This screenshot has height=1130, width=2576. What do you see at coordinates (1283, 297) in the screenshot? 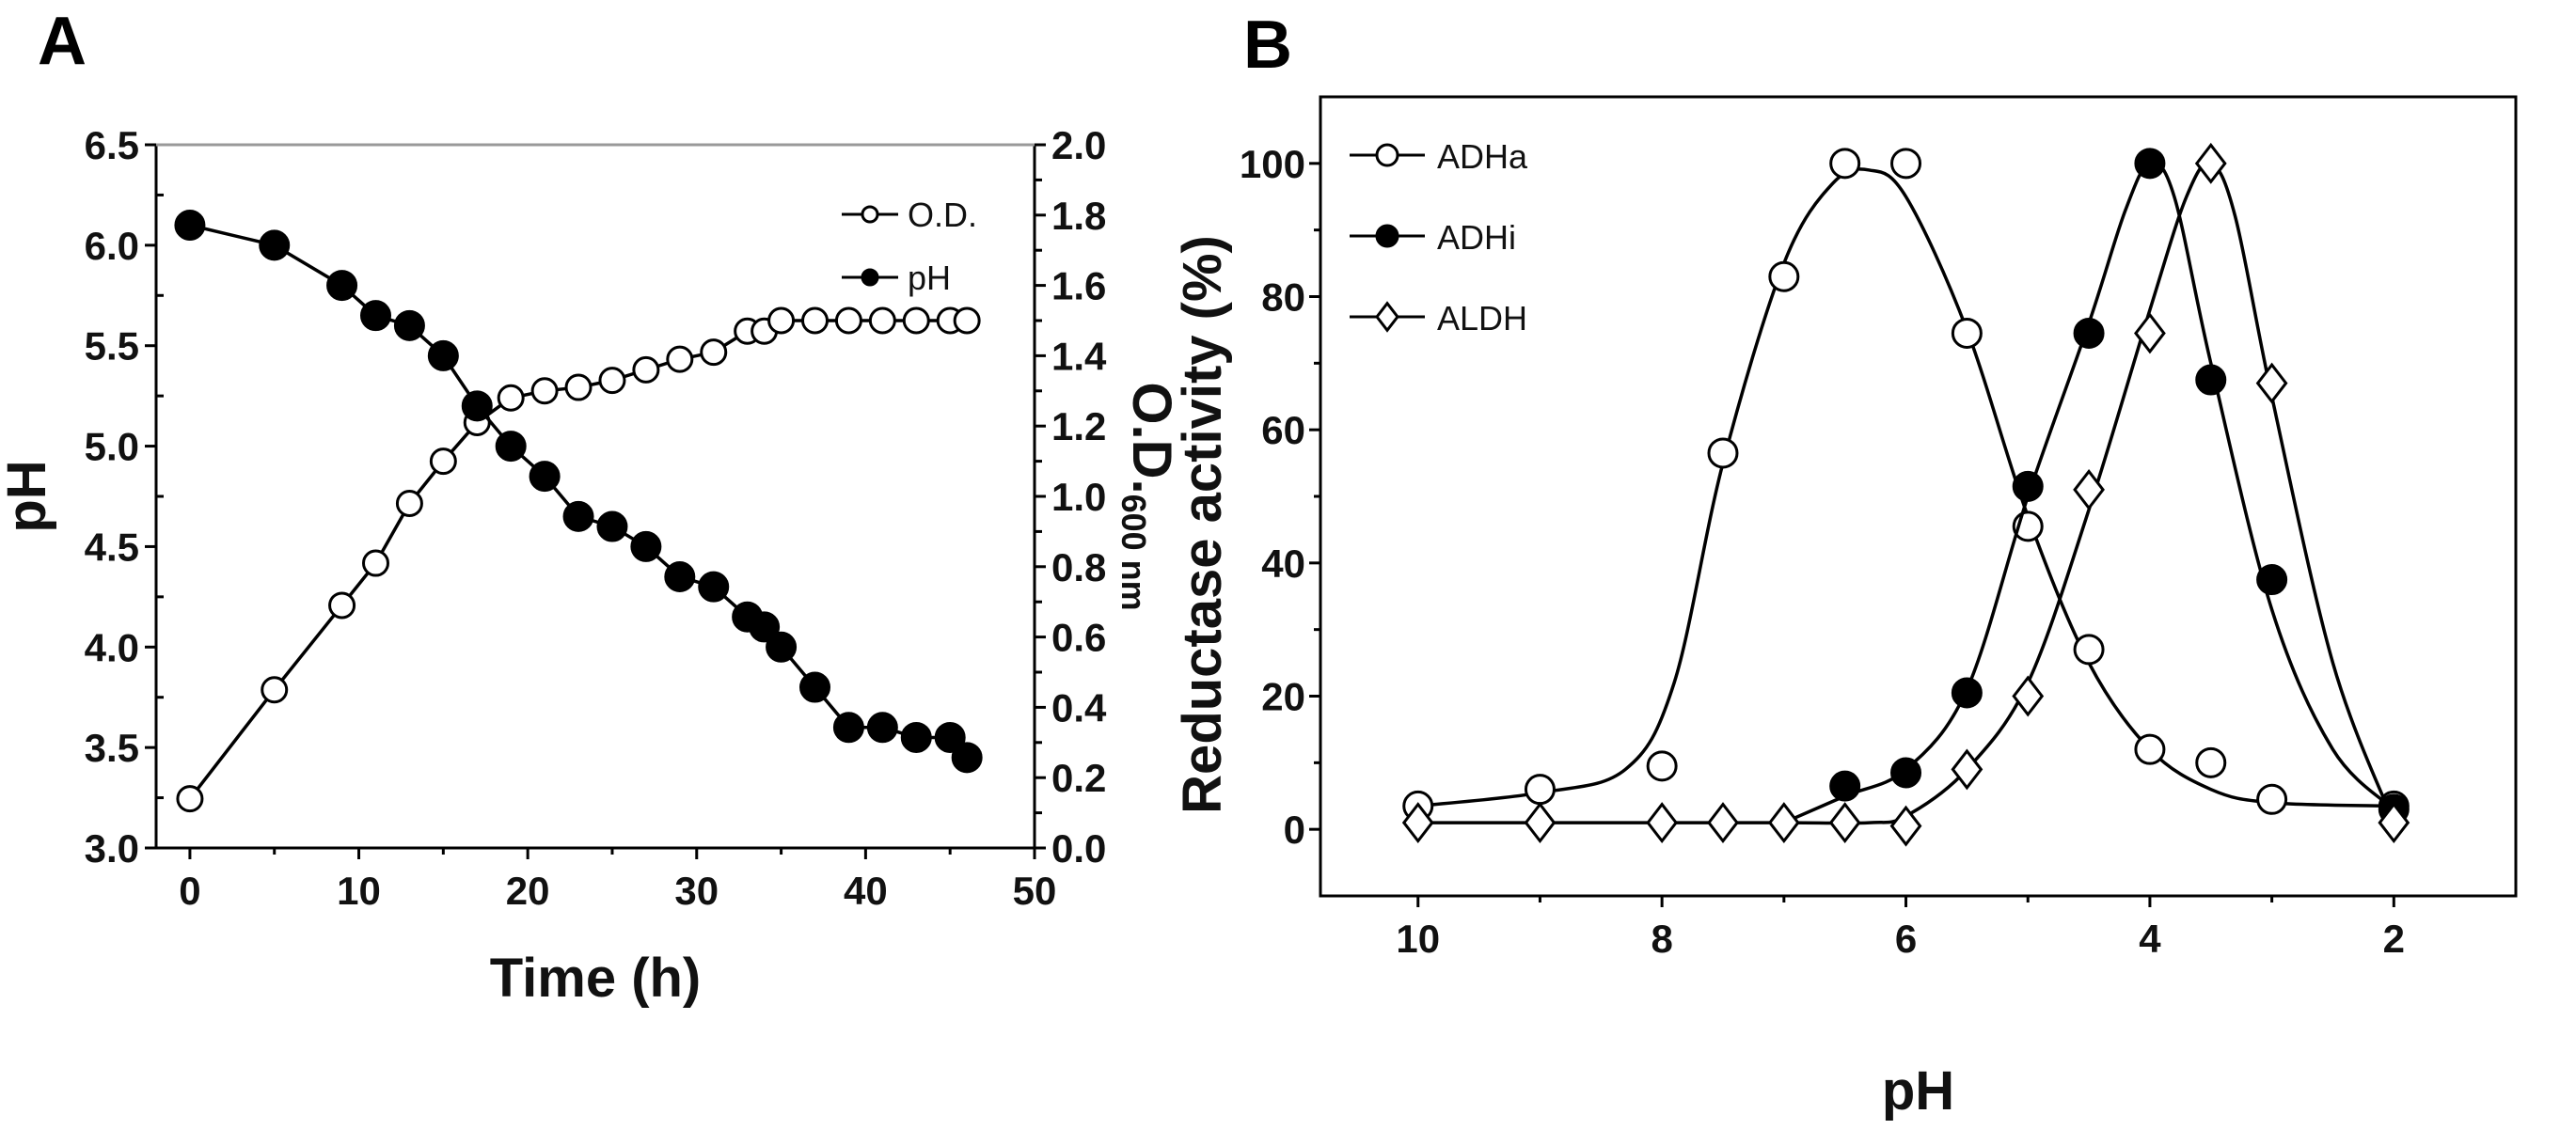
I see `y-tick-label: 80` at bounding box center [1283, 297].